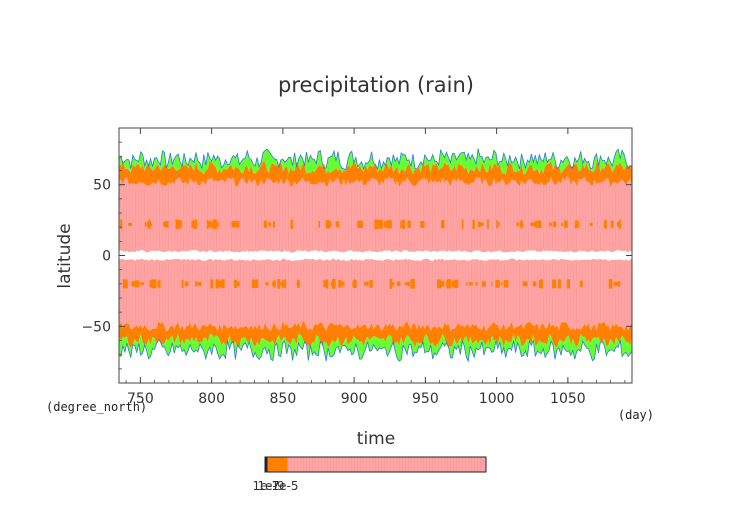 The image size is (752, 532). What do you see at coordinates (375, 351) in the screenshot?
I see `edge-line-south` at bounding box center [375, 351].